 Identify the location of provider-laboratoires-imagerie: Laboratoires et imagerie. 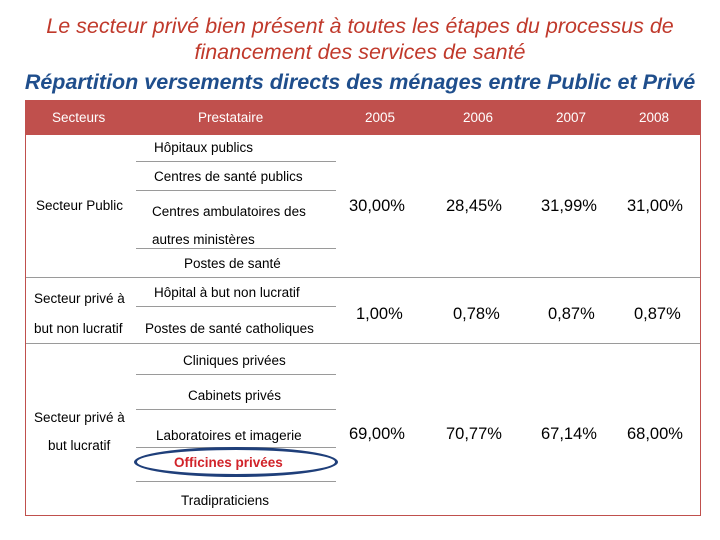
(229, 435).